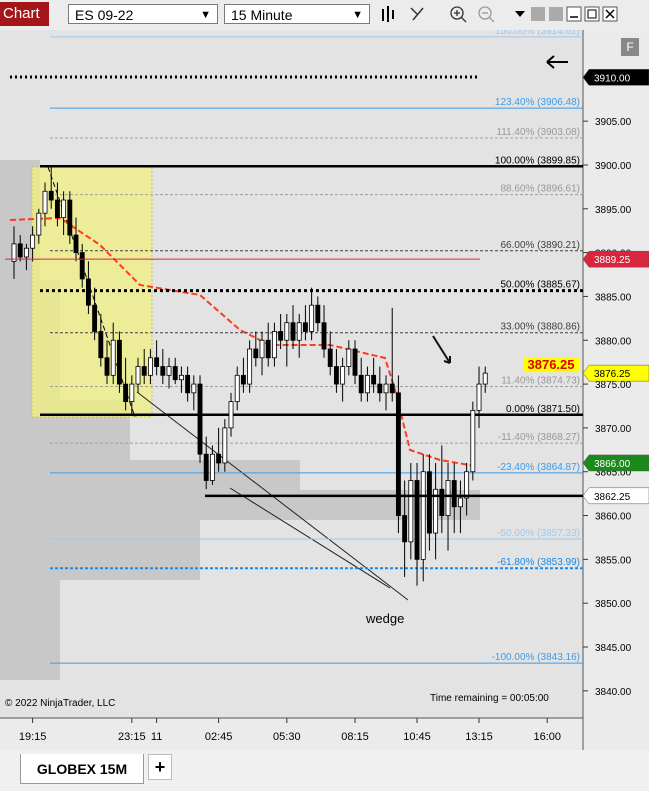 This screenshot has height=791, width=649. Describe the element at coordinates (262, 15) in the screenshot. I see `interval-text: 15 Minute` at that location.